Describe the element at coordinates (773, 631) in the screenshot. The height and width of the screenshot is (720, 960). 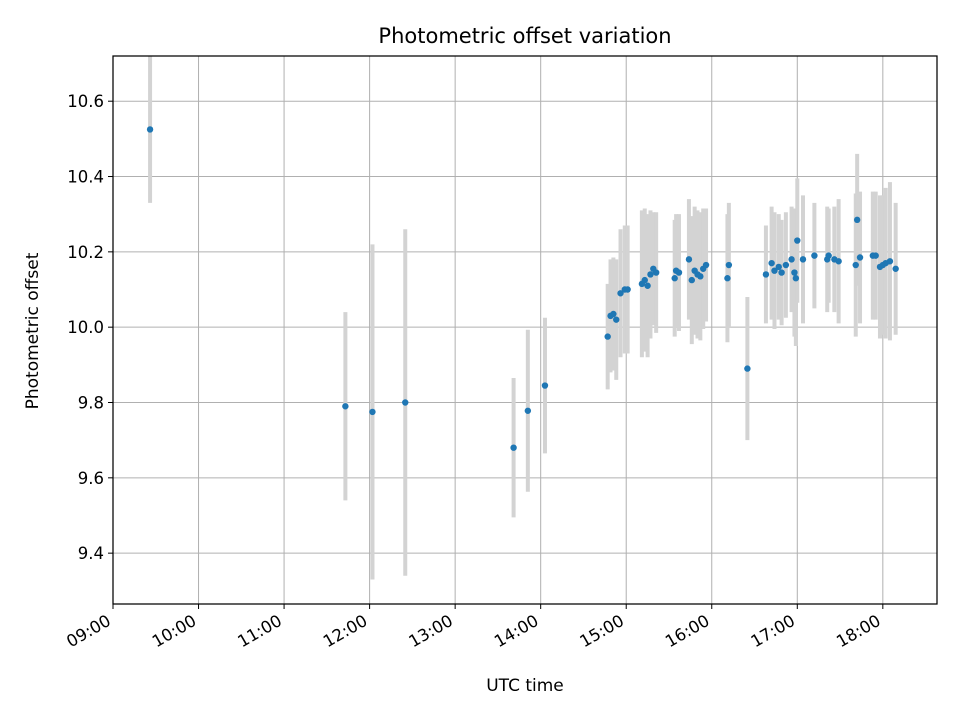
I see `x-tick-label: 17:00` at that location.